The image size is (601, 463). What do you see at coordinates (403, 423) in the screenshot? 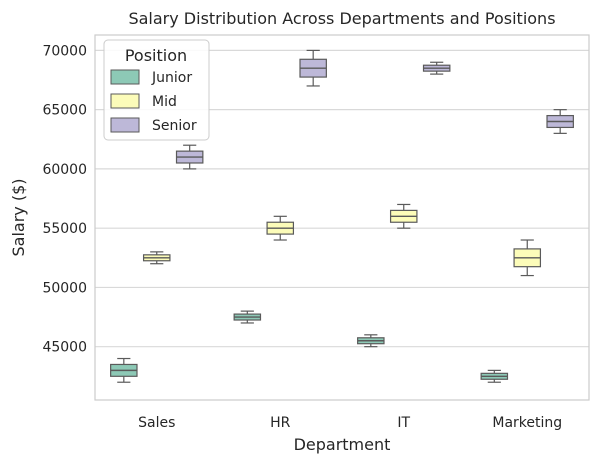
I see `x-tick-label: IT` at bounding box center [403, 423].